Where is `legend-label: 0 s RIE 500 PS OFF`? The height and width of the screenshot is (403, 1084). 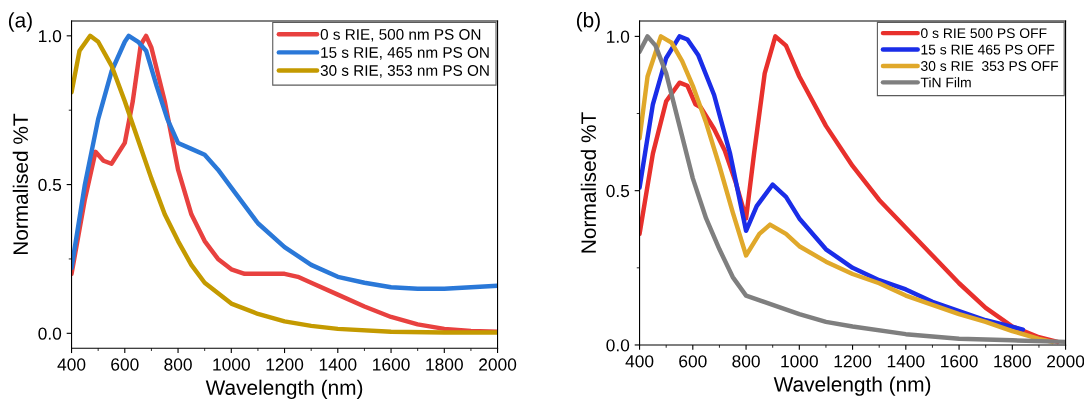
legend-label: 0 s RIE 500 PS OFF is located at coordinates (984, 33).